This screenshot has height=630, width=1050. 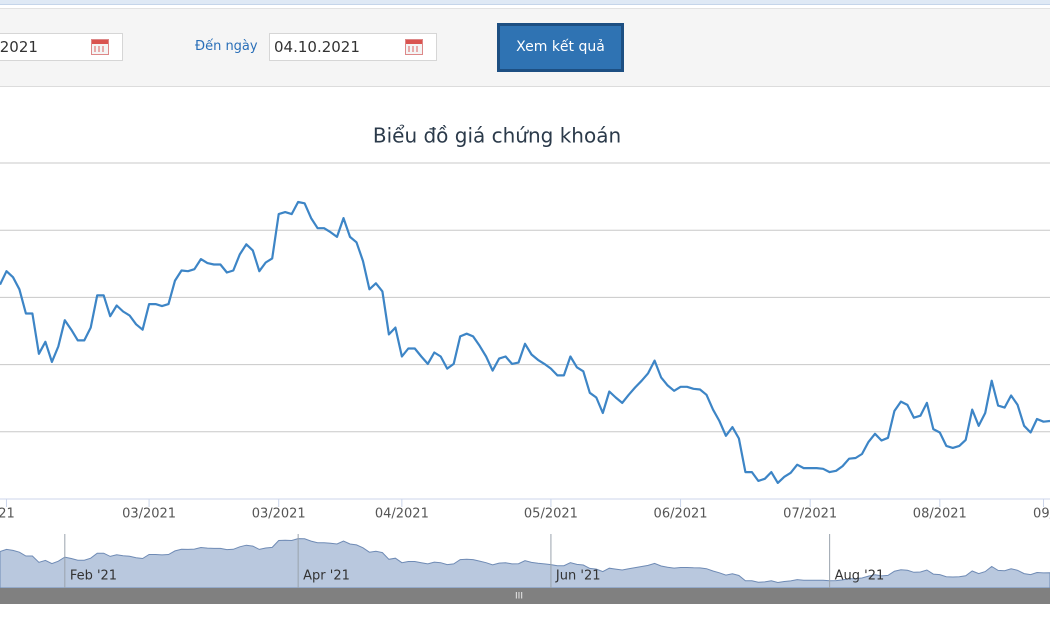 I want to click on navigator-label: Aug '21, so click(x=860, y=576).